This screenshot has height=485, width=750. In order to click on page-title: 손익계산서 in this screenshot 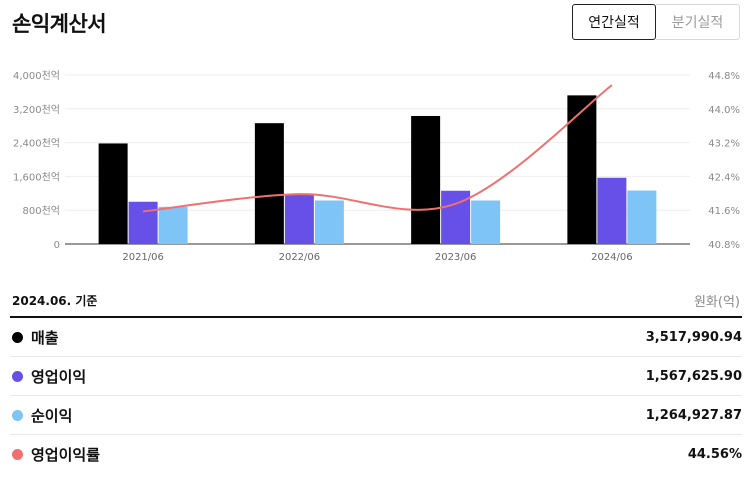, I will do `click(59, 24)`.